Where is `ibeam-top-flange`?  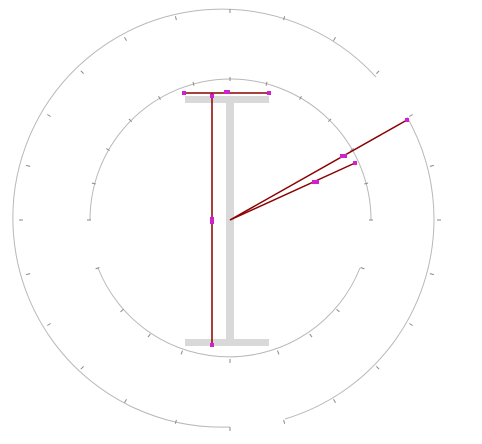
ibeam-top-flange is located at coordinates (227, 99).